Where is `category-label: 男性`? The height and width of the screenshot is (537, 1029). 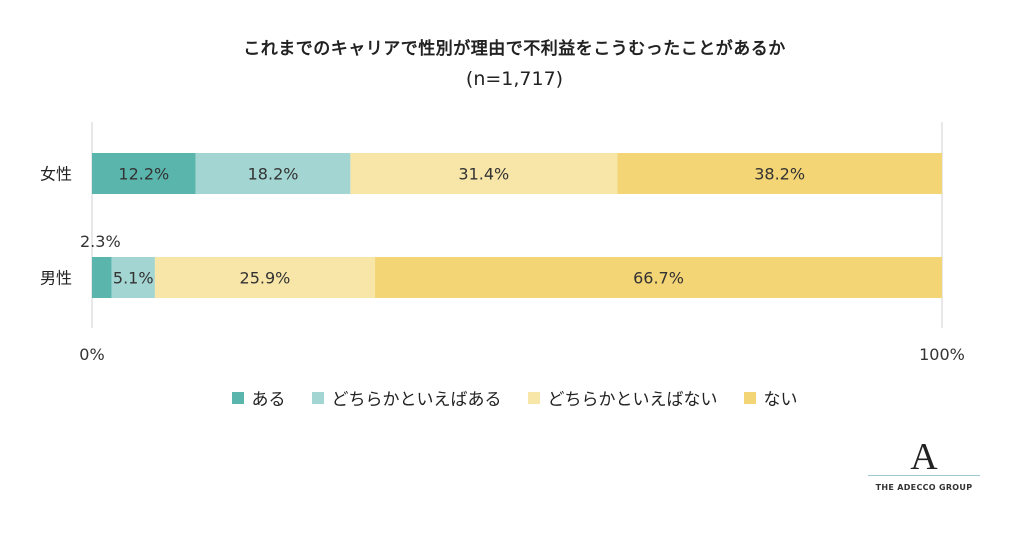
category-label: 男性 is located at coordinates (56, 278).